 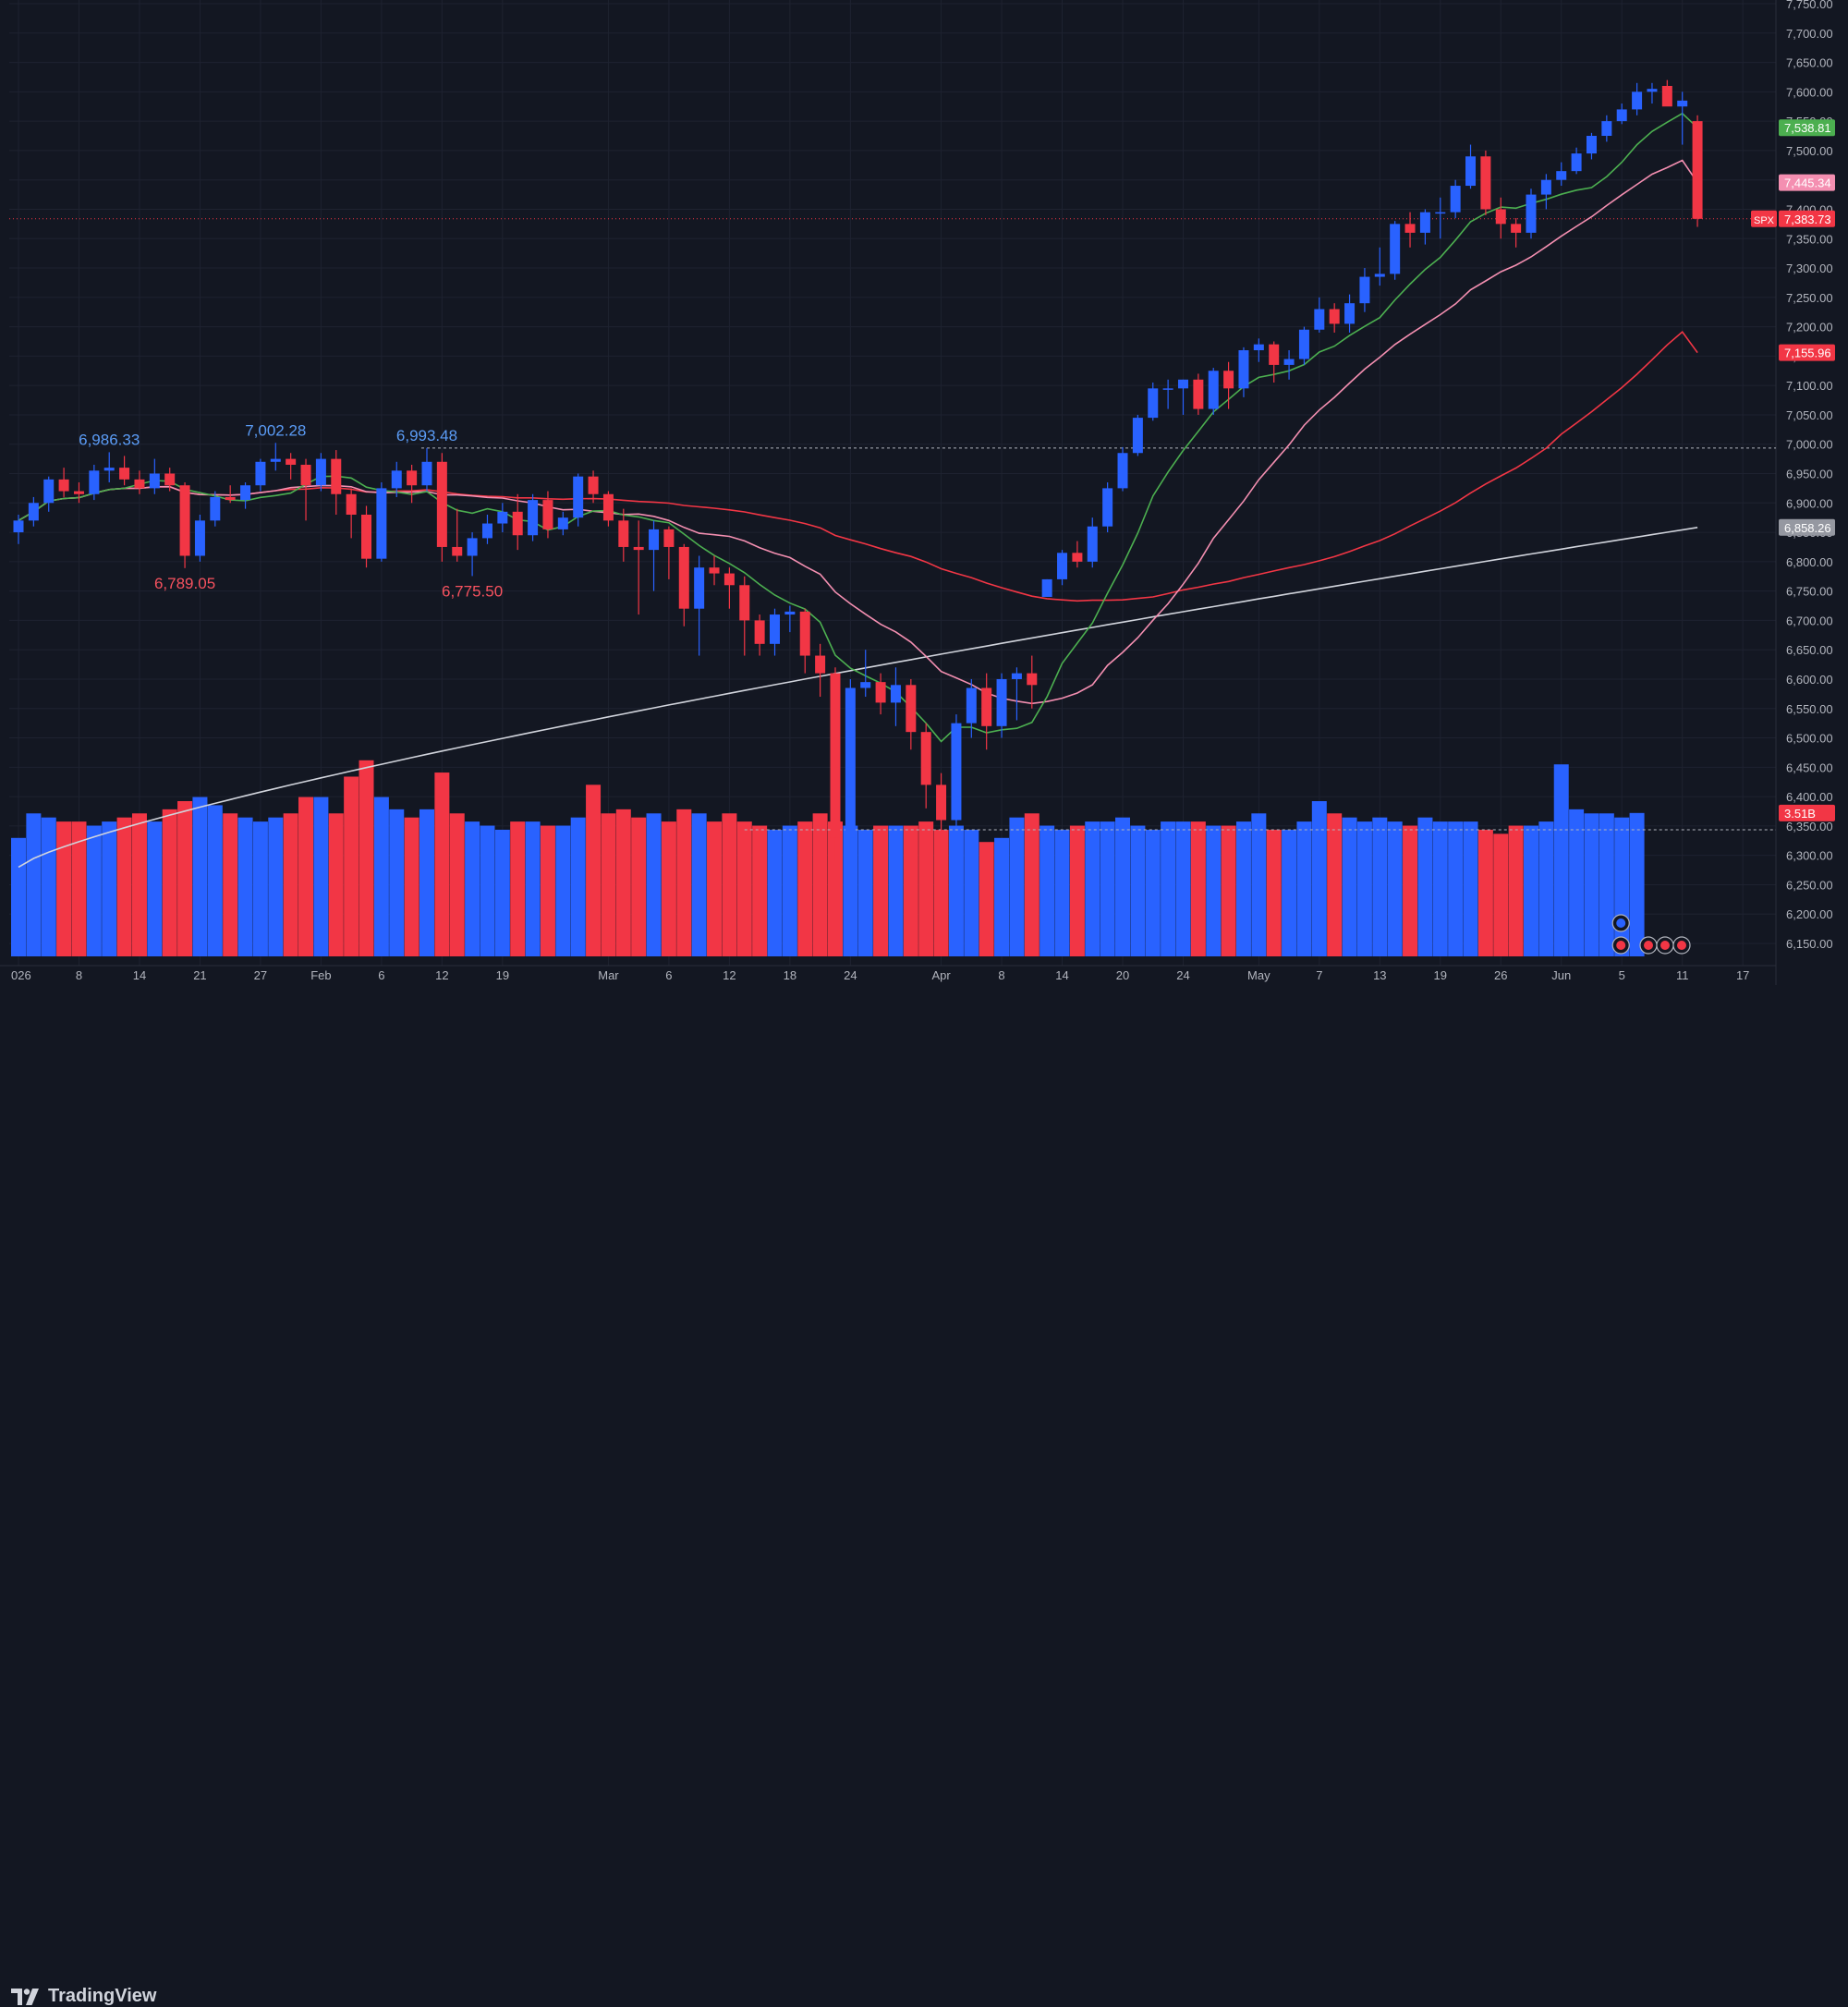 I want to click on price-annotation: 6,993.48, so click(x=426, y=436).